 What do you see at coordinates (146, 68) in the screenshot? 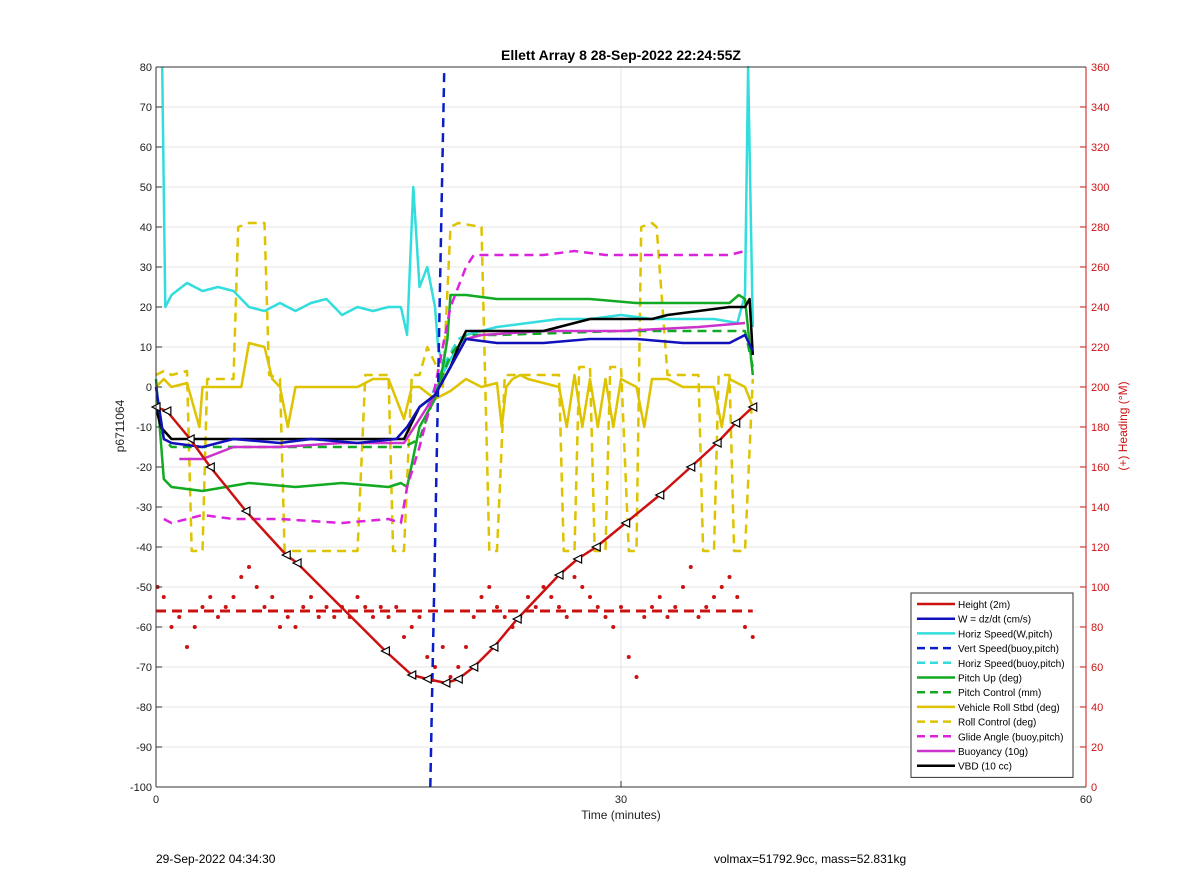
I see `y-tick-label: 80` at bounding box center [146, 68].